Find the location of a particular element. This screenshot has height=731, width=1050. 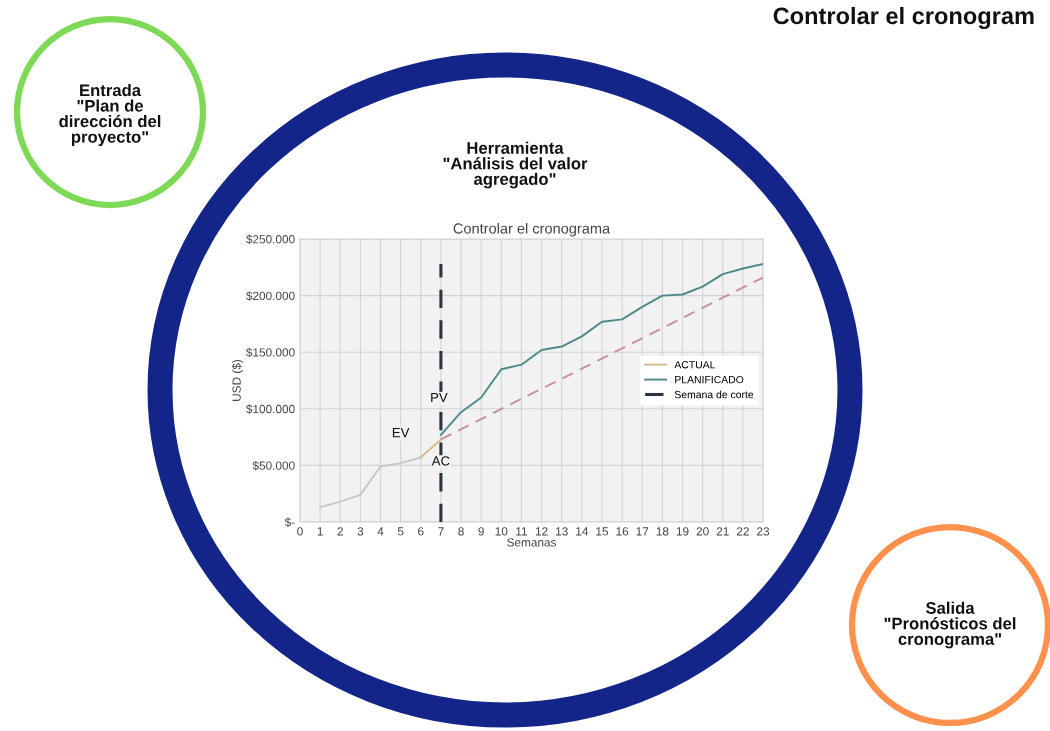

y-axis-title: USD ($) is located at coordinates (237, 380).